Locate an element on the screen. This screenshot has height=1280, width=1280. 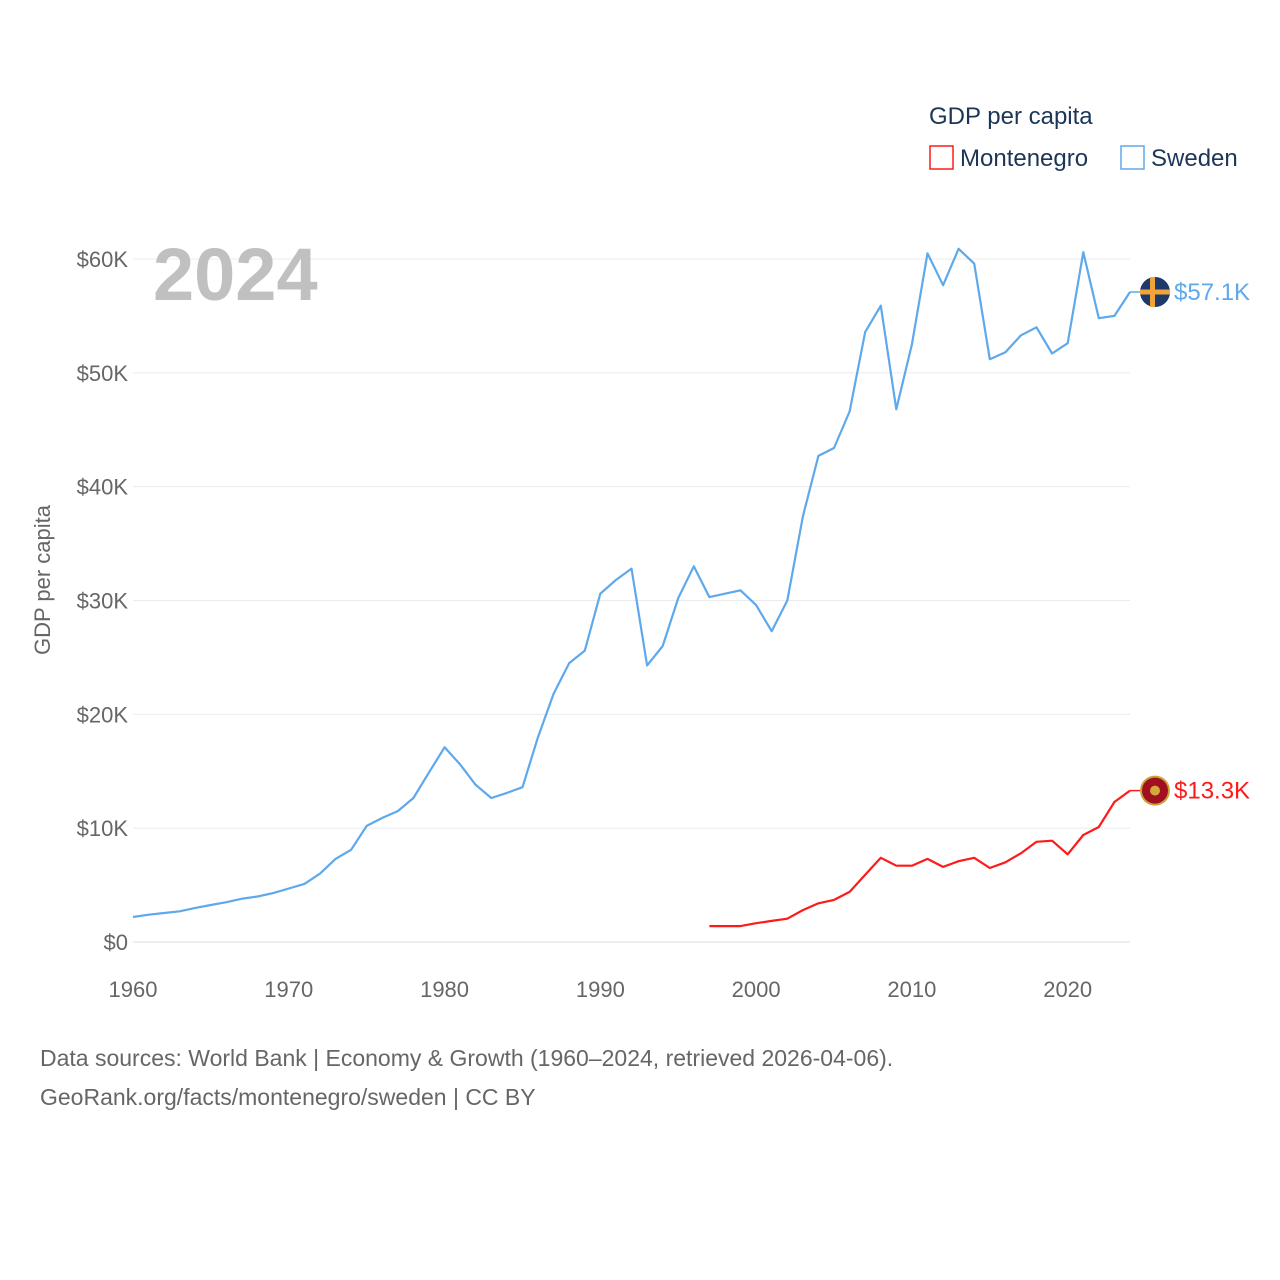
legend-swatch-montenegro is located at coordinates (941, 157).